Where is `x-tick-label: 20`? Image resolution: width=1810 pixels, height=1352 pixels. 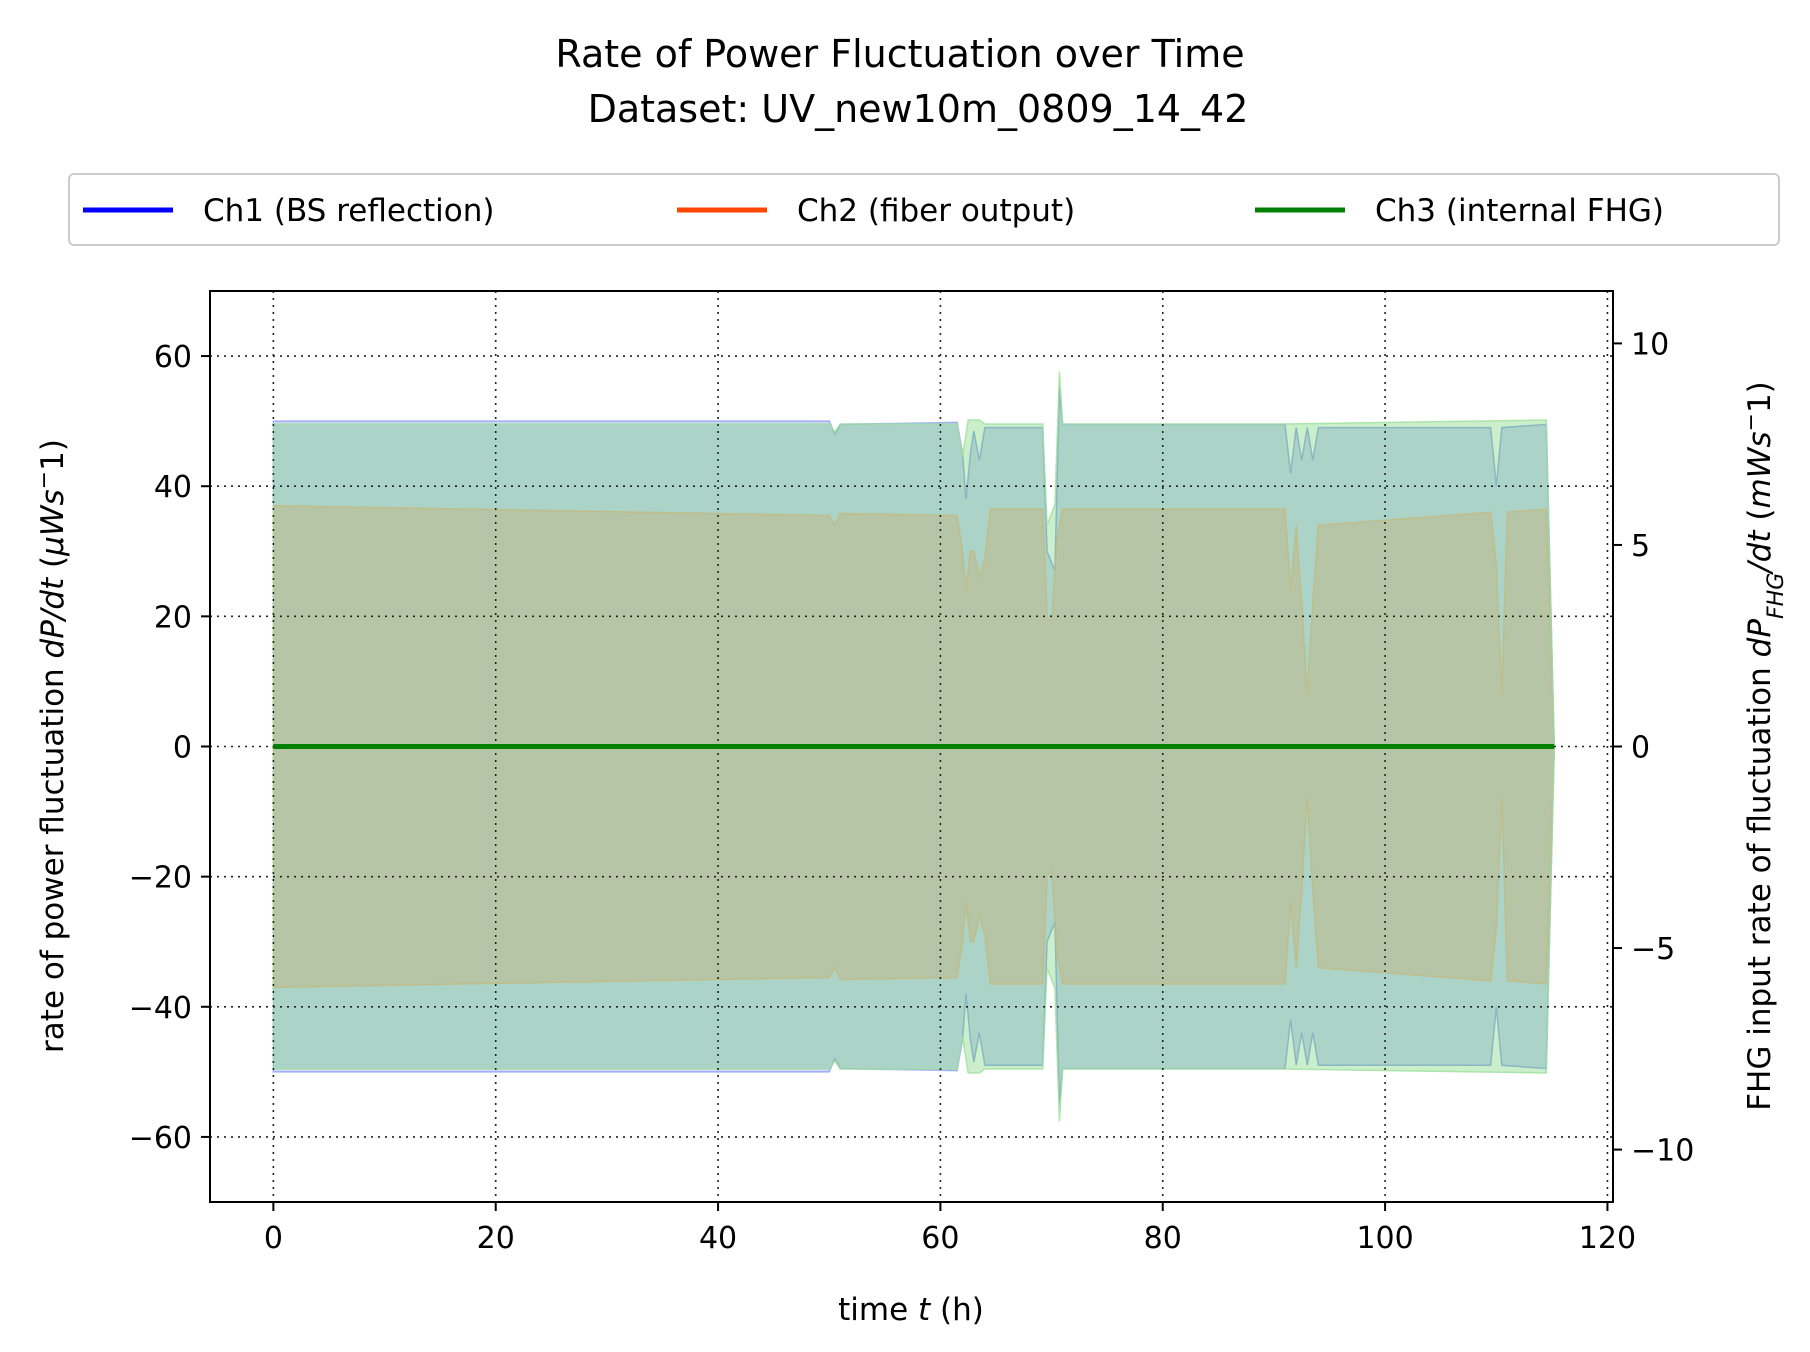
x-tick-label: 20 is located at coordinates (496, 1238).